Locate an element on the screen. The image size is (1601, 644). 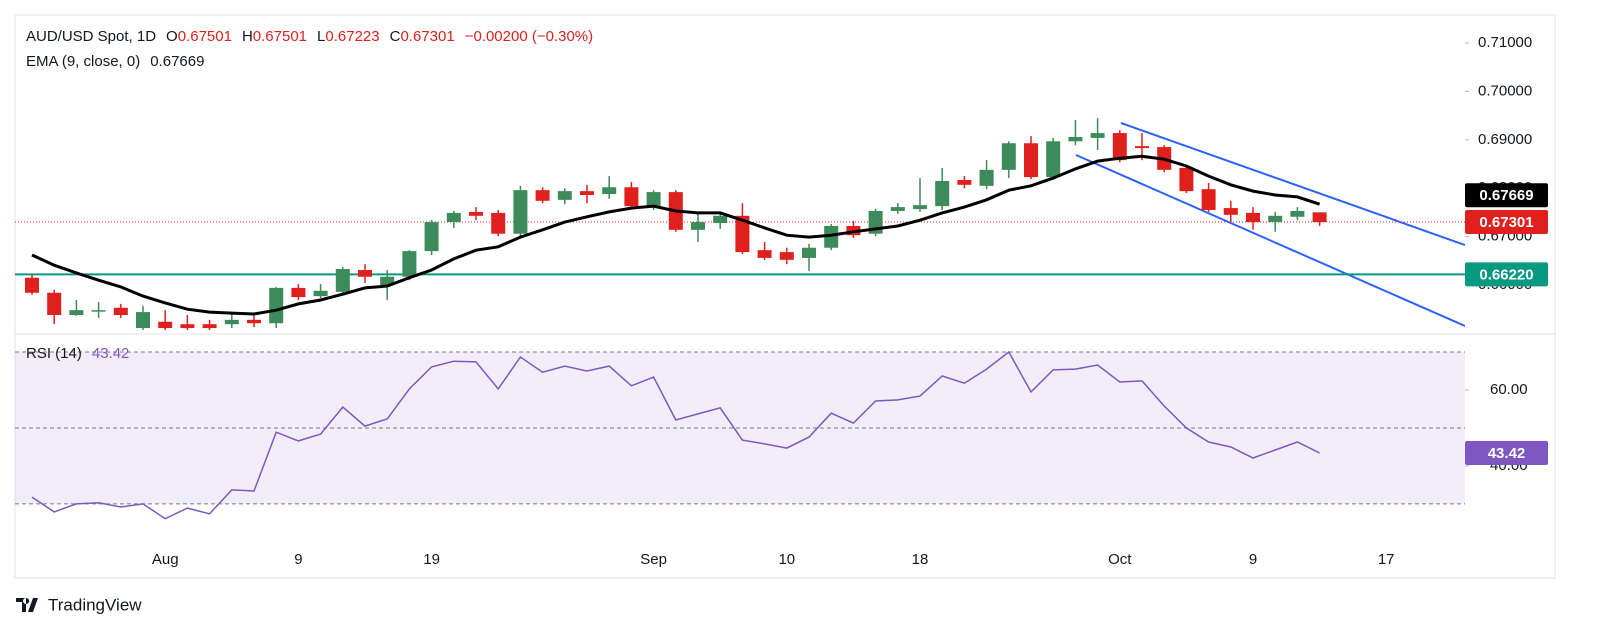
x-tick-label: 17 is located at coordinates (1386, 559).